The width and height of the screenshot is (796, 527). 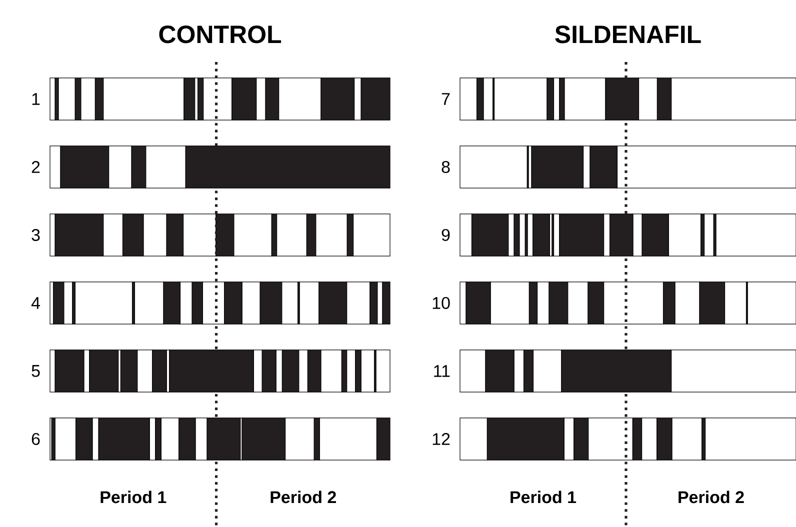 I want to click on y-tick-label: 9, so click(x=446, y=235).